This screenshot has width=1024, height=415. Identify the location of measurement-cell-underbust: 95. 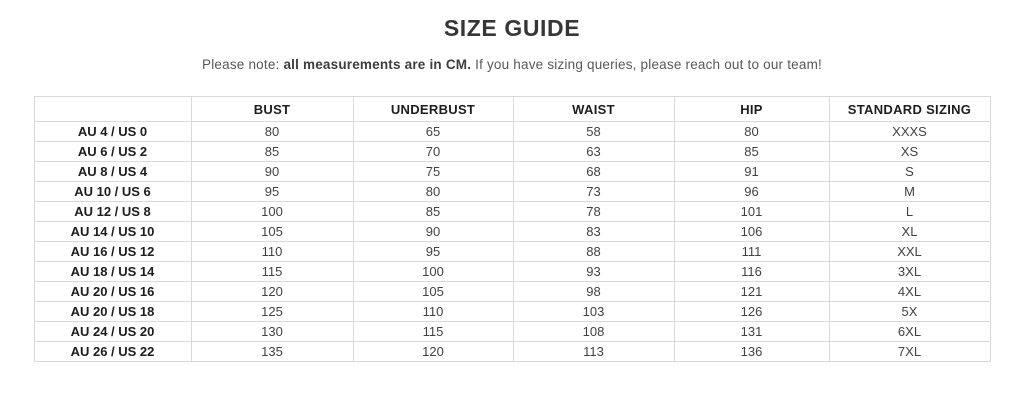
(433, 251).